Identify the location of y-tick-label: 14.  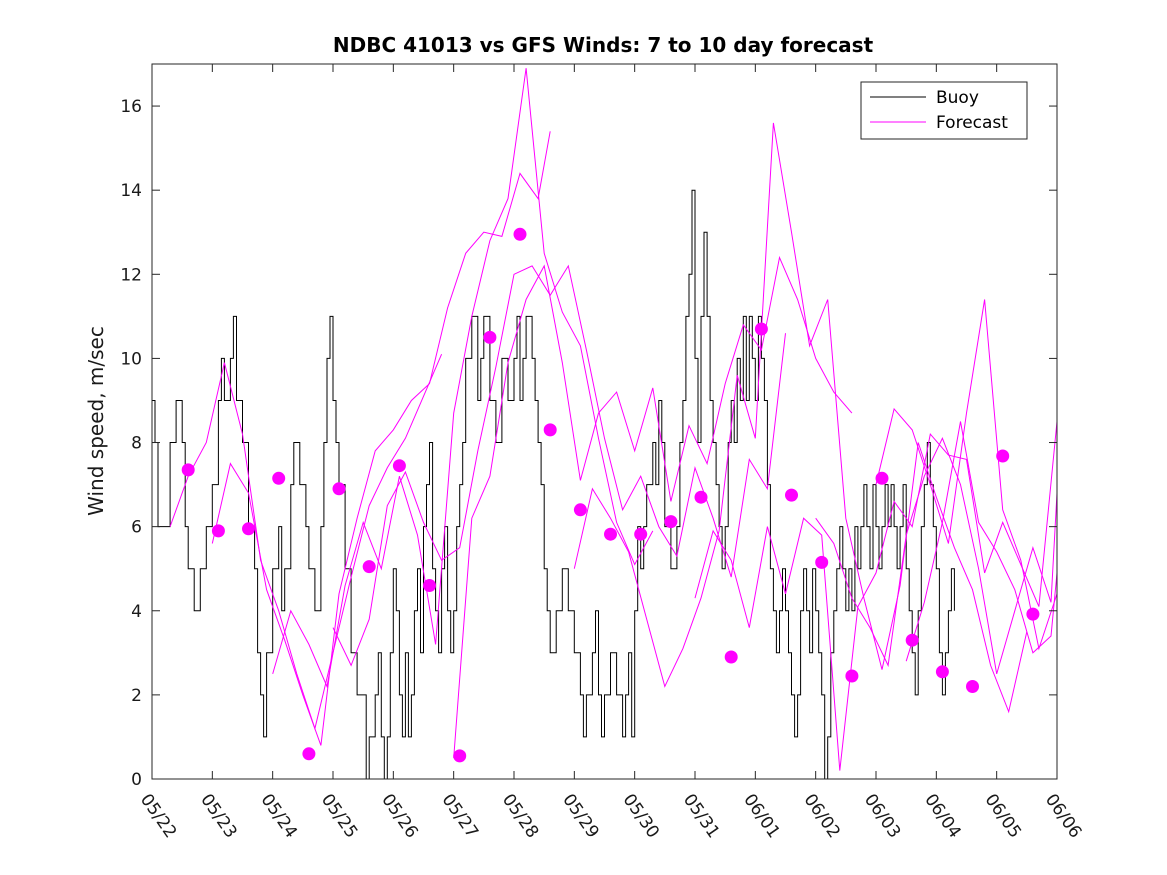
(131, 191).